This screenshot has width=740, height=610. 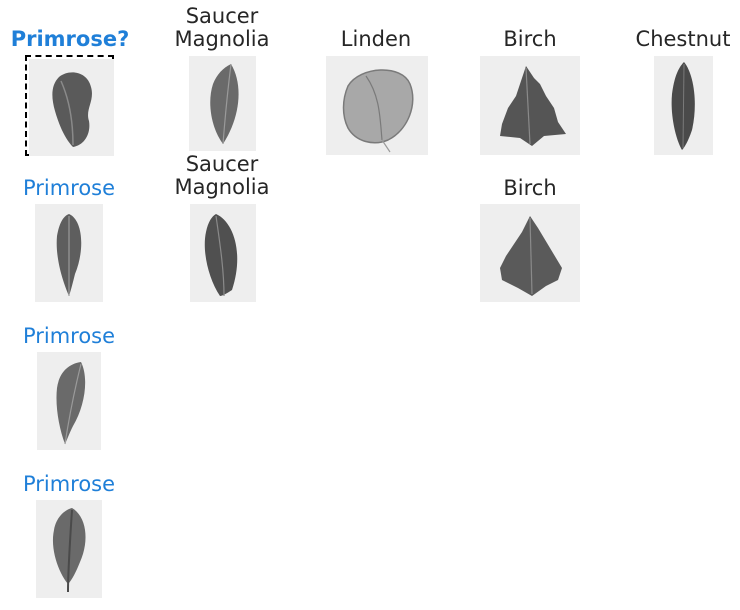 I want to click on birch-leaf-image, so click(x=530, y=105).